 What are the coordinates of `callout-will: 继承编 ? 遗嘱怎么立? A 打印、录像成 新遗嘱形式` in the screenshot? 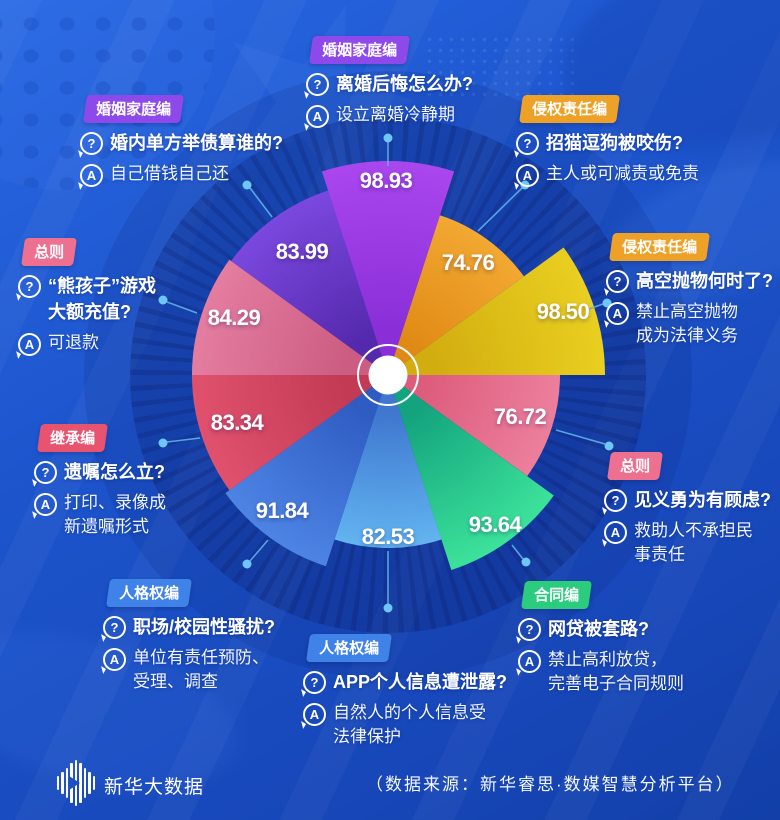 It's located at (100, 484).